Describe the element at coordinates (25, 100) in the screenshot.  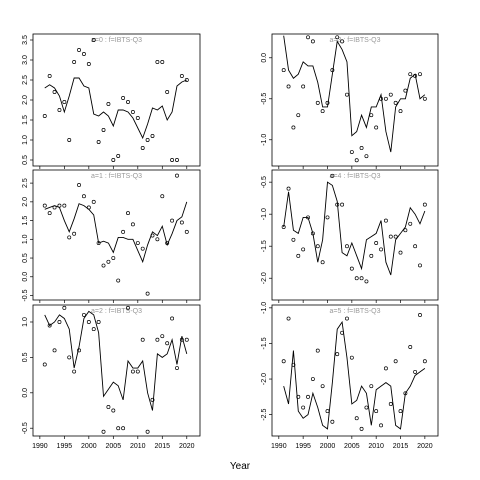
I see `y-tick-label: 2.0` at that location.